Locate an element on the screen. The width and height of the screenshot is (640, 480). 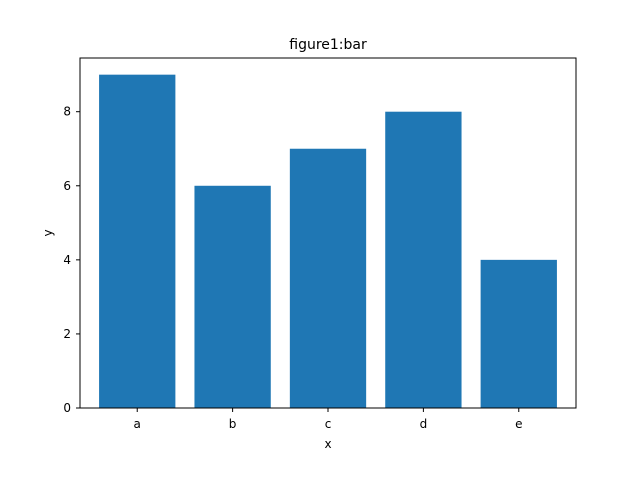
y-tick-label-0: 0 is located at coordinates (67, 408).